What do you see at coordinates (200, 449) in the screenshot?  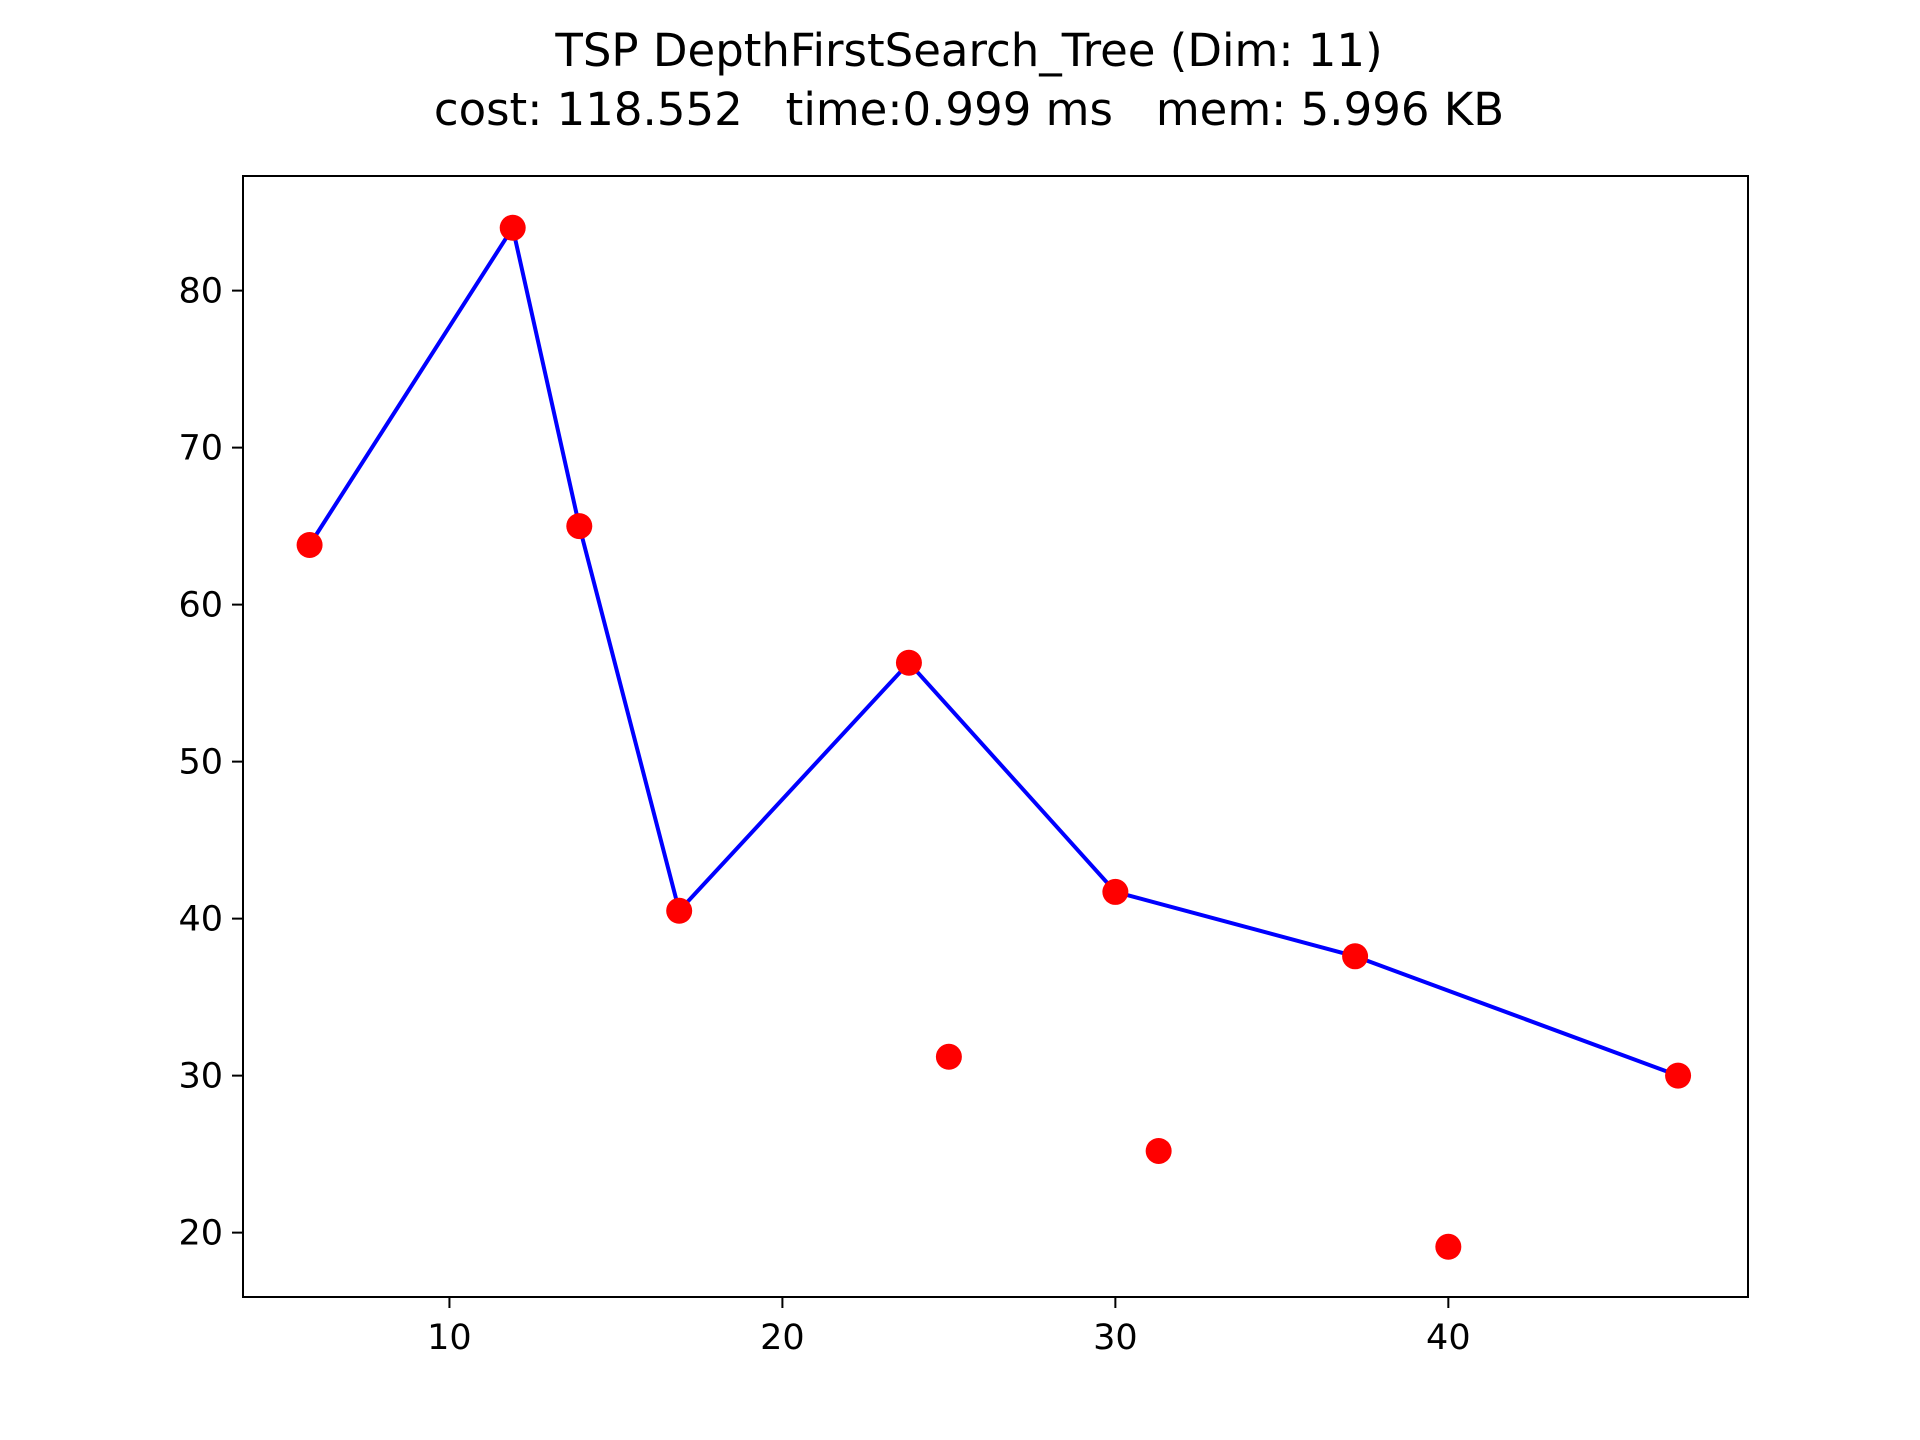 I see `y-tick-label: 70` at bounding box center [200, 449].